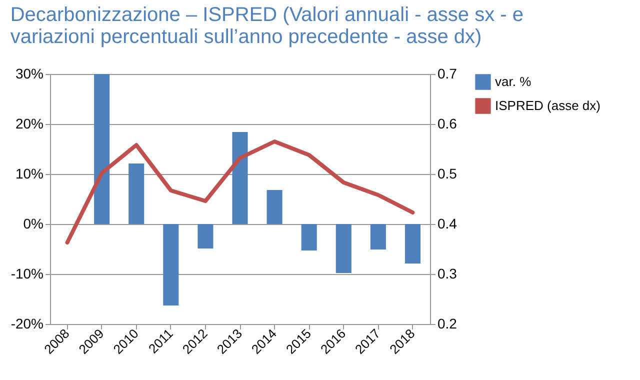 The width and height of the screenshot is (640, 380). What do you see at coordinates (448, 74) in the screenshot?
I see `y2-tick-label: 0.7` at bounding box center [448, 74].